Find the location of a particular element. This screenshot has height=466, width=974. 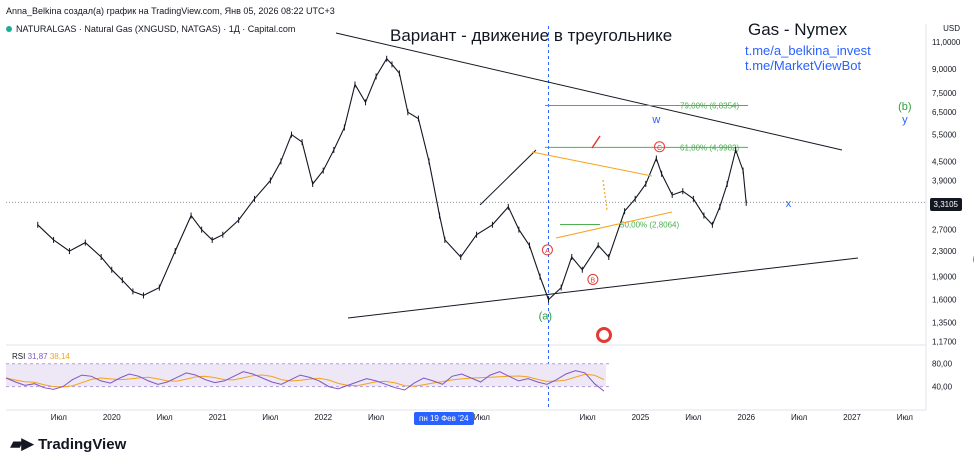

x-tick-label-4: Июл is located at coordinates (270, 417).